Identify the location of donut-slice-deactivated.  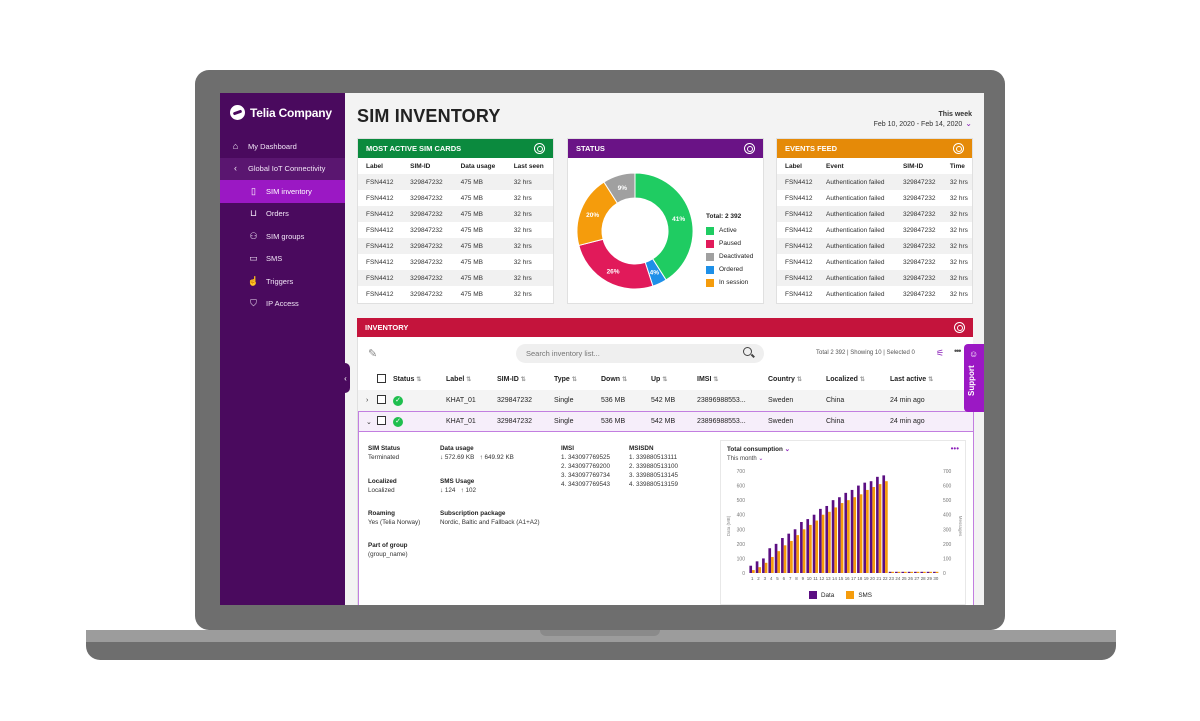
(619, 188).